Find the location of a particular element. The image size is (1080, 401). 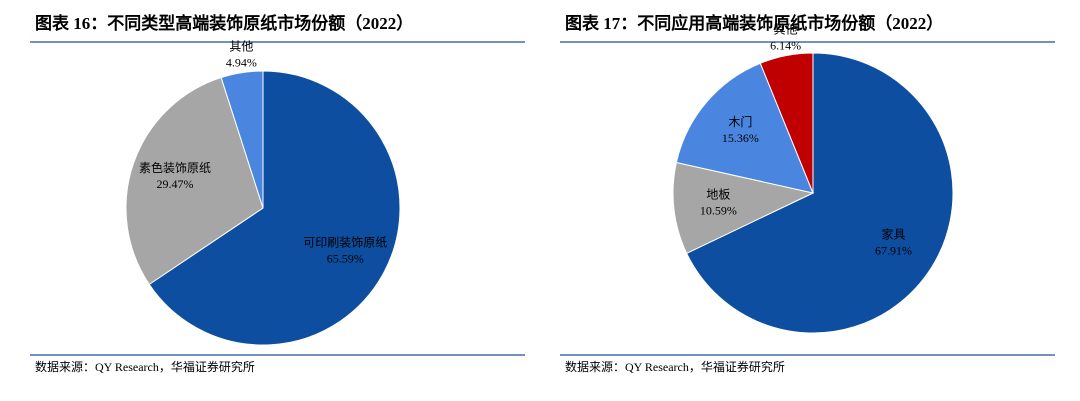

slice-value: 4.94% is located at coordinates (241, 63).